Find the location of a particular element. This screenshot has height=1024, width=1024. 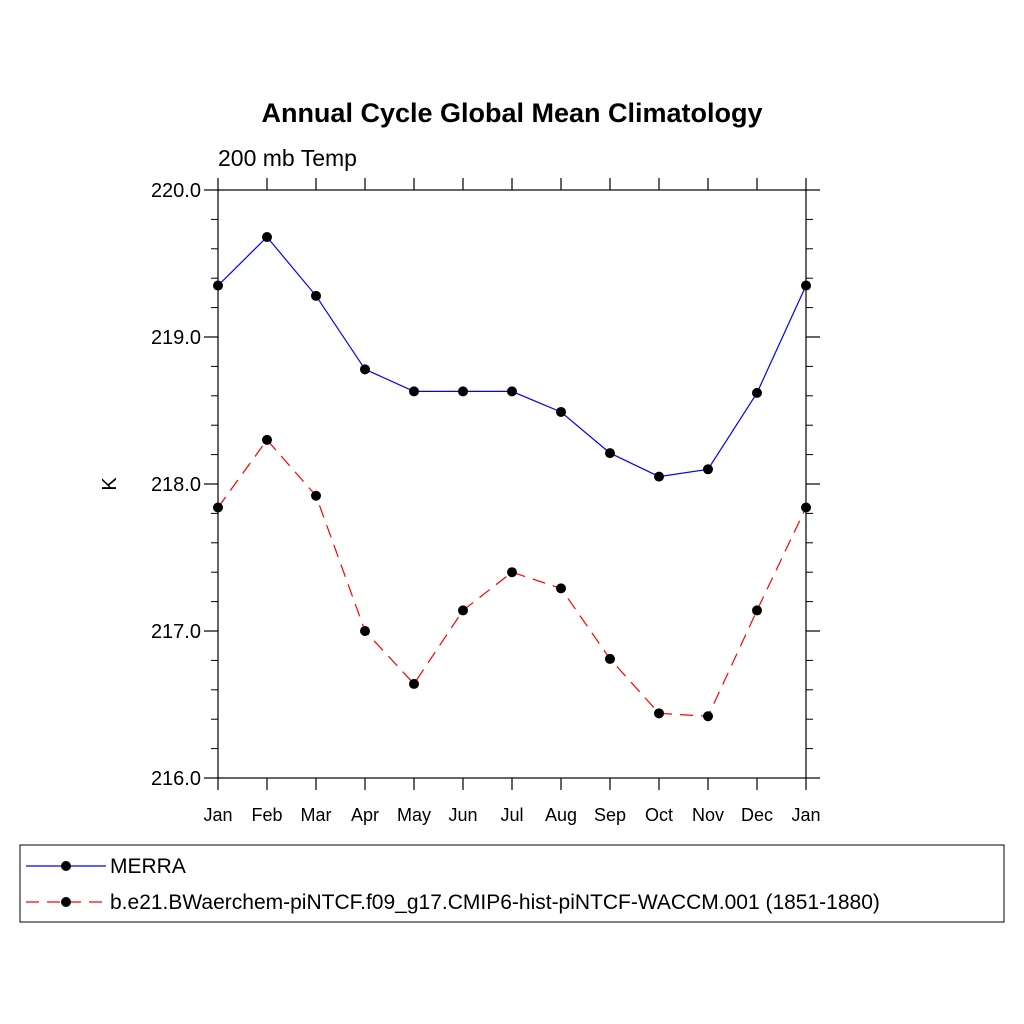

y-tick-label: 220.0 is located at coordinates (176, 191).